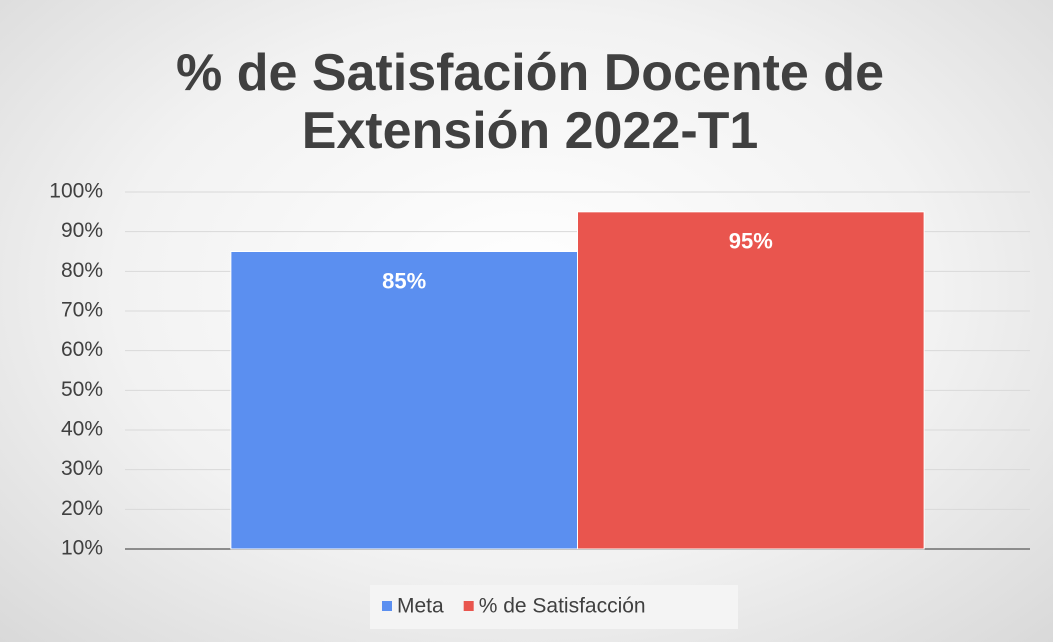 The height and width of the screenshot is (642, 1053). What do you see at coordinates (420, 606) in the screenshot?
I see `legend-label: Meta` at bounding box center [420, 606].